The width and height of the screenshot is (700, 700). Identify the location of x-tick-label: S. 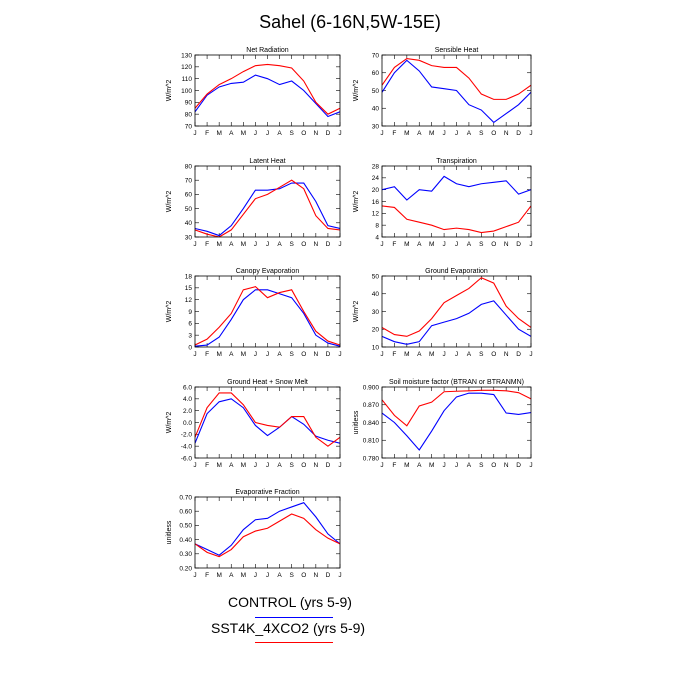
(291, 465).